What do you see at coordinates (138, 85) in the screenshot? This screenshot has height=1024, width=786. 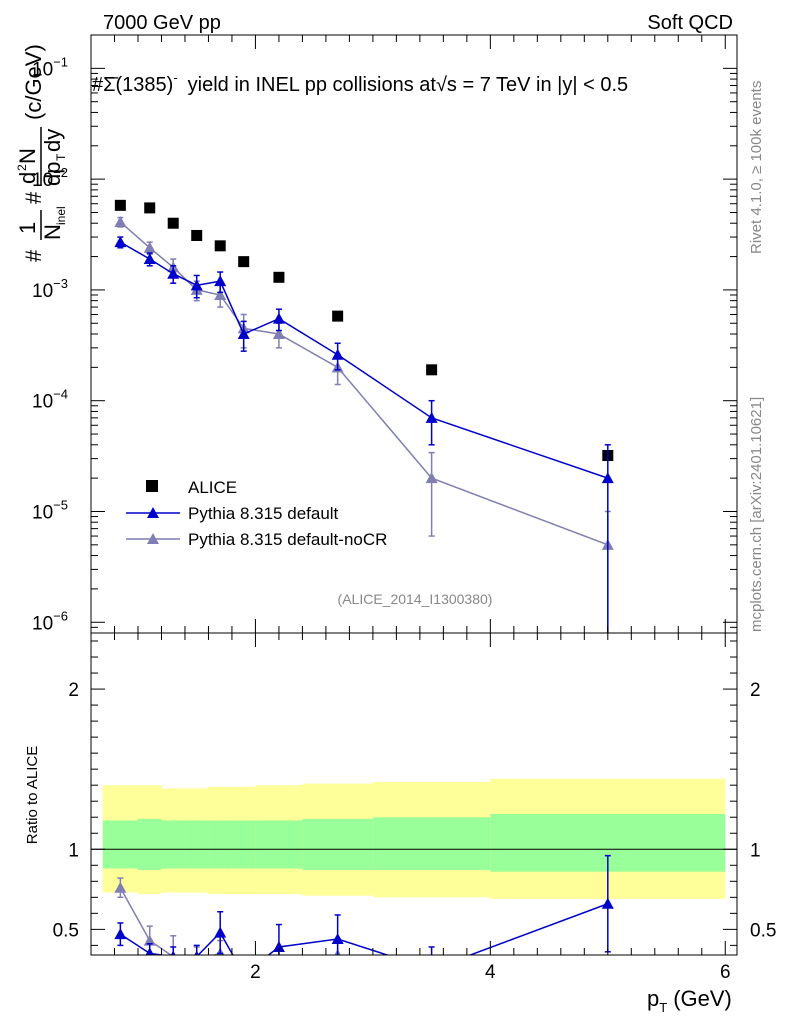 I see `title-particle: Σ̄(1385)` at bounding box center [138, 85].